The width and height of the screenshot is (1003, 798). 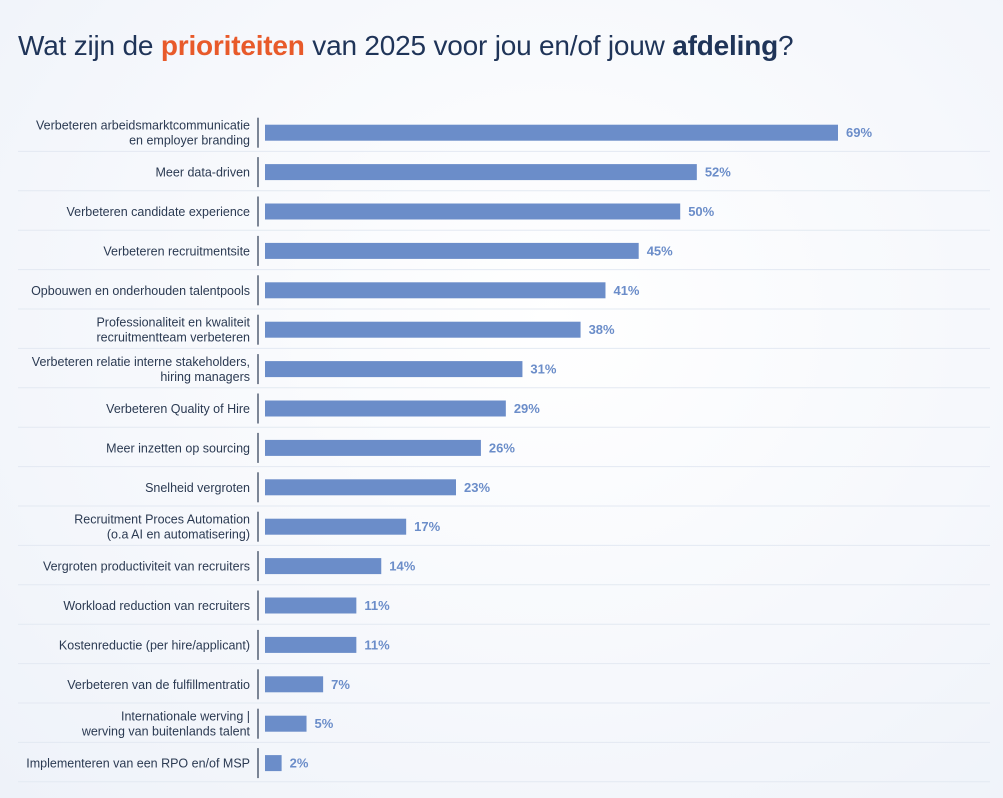 What do you see at coordinates (140, 291) in the screenshot?
I see `category-label: Opbouwen en onderhouden talentpools` at bounding box center [140, 291].